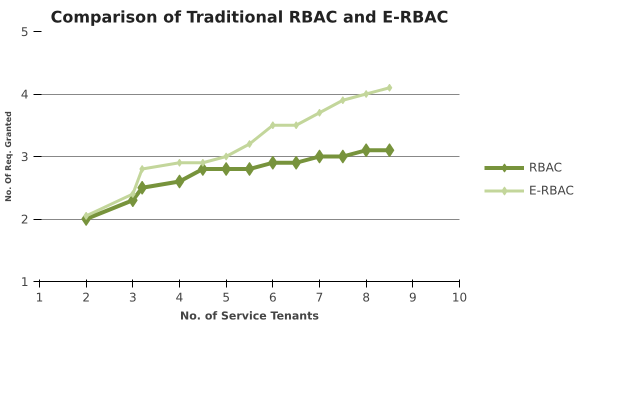 Image resolution: width=633 pixels, height=417 pixels. Describe the element at coordinates (40, 297) in the screenshot. I see `x-tick-label: 1` at that location.